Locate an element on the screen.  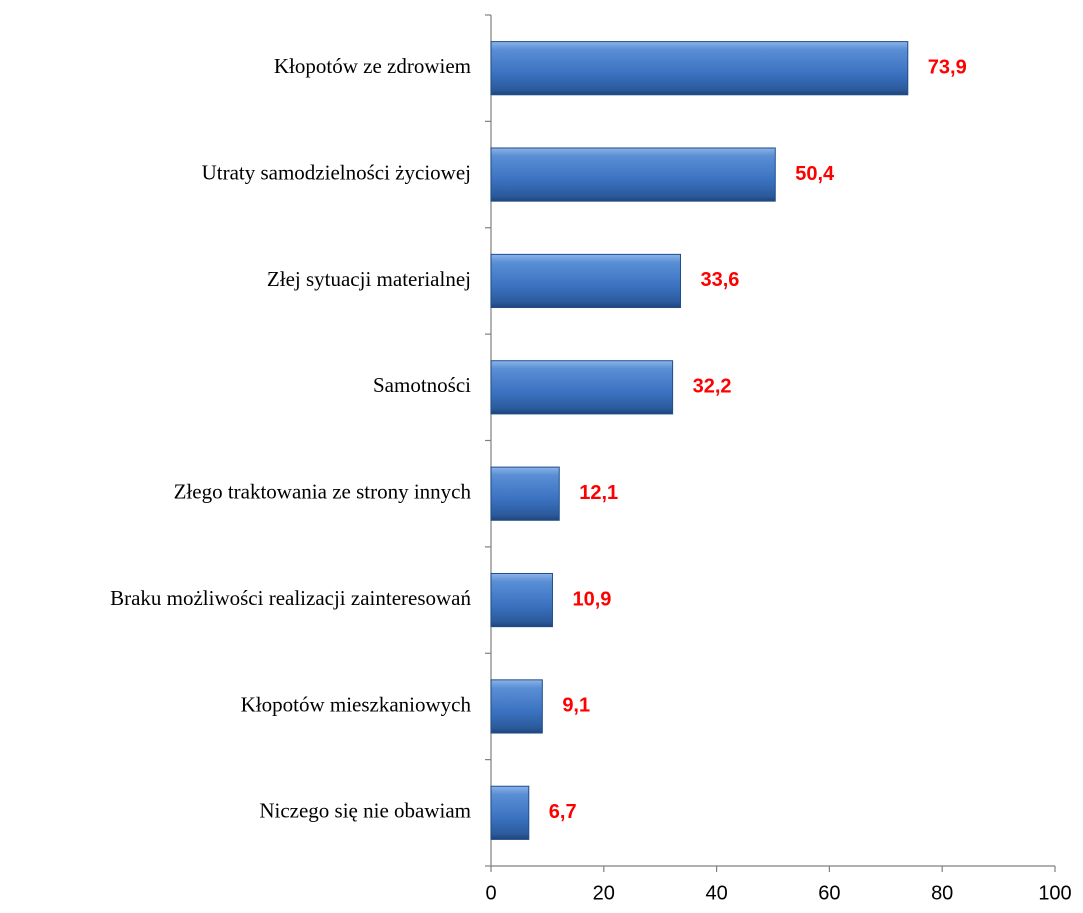
x-tick-label: 80 is located at coordinates (942, 893).